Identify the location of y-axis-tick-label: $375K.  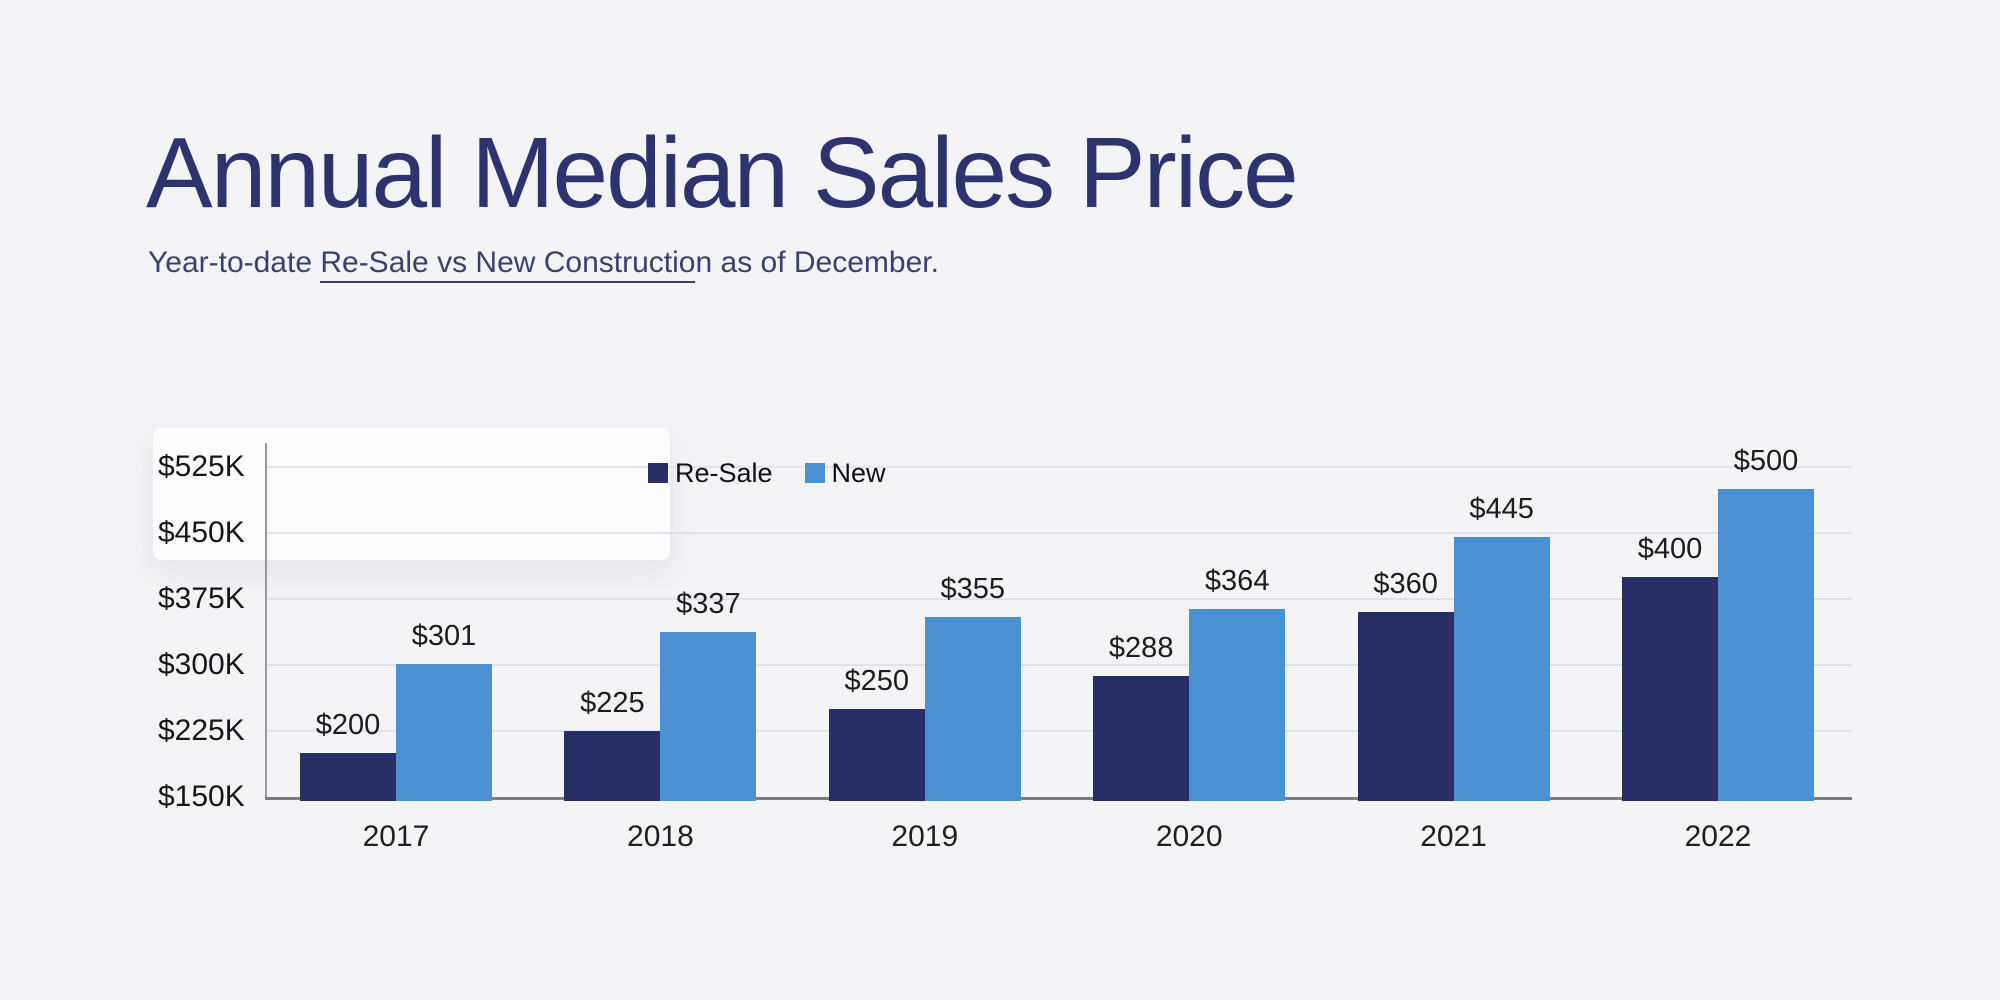
(201, 598).